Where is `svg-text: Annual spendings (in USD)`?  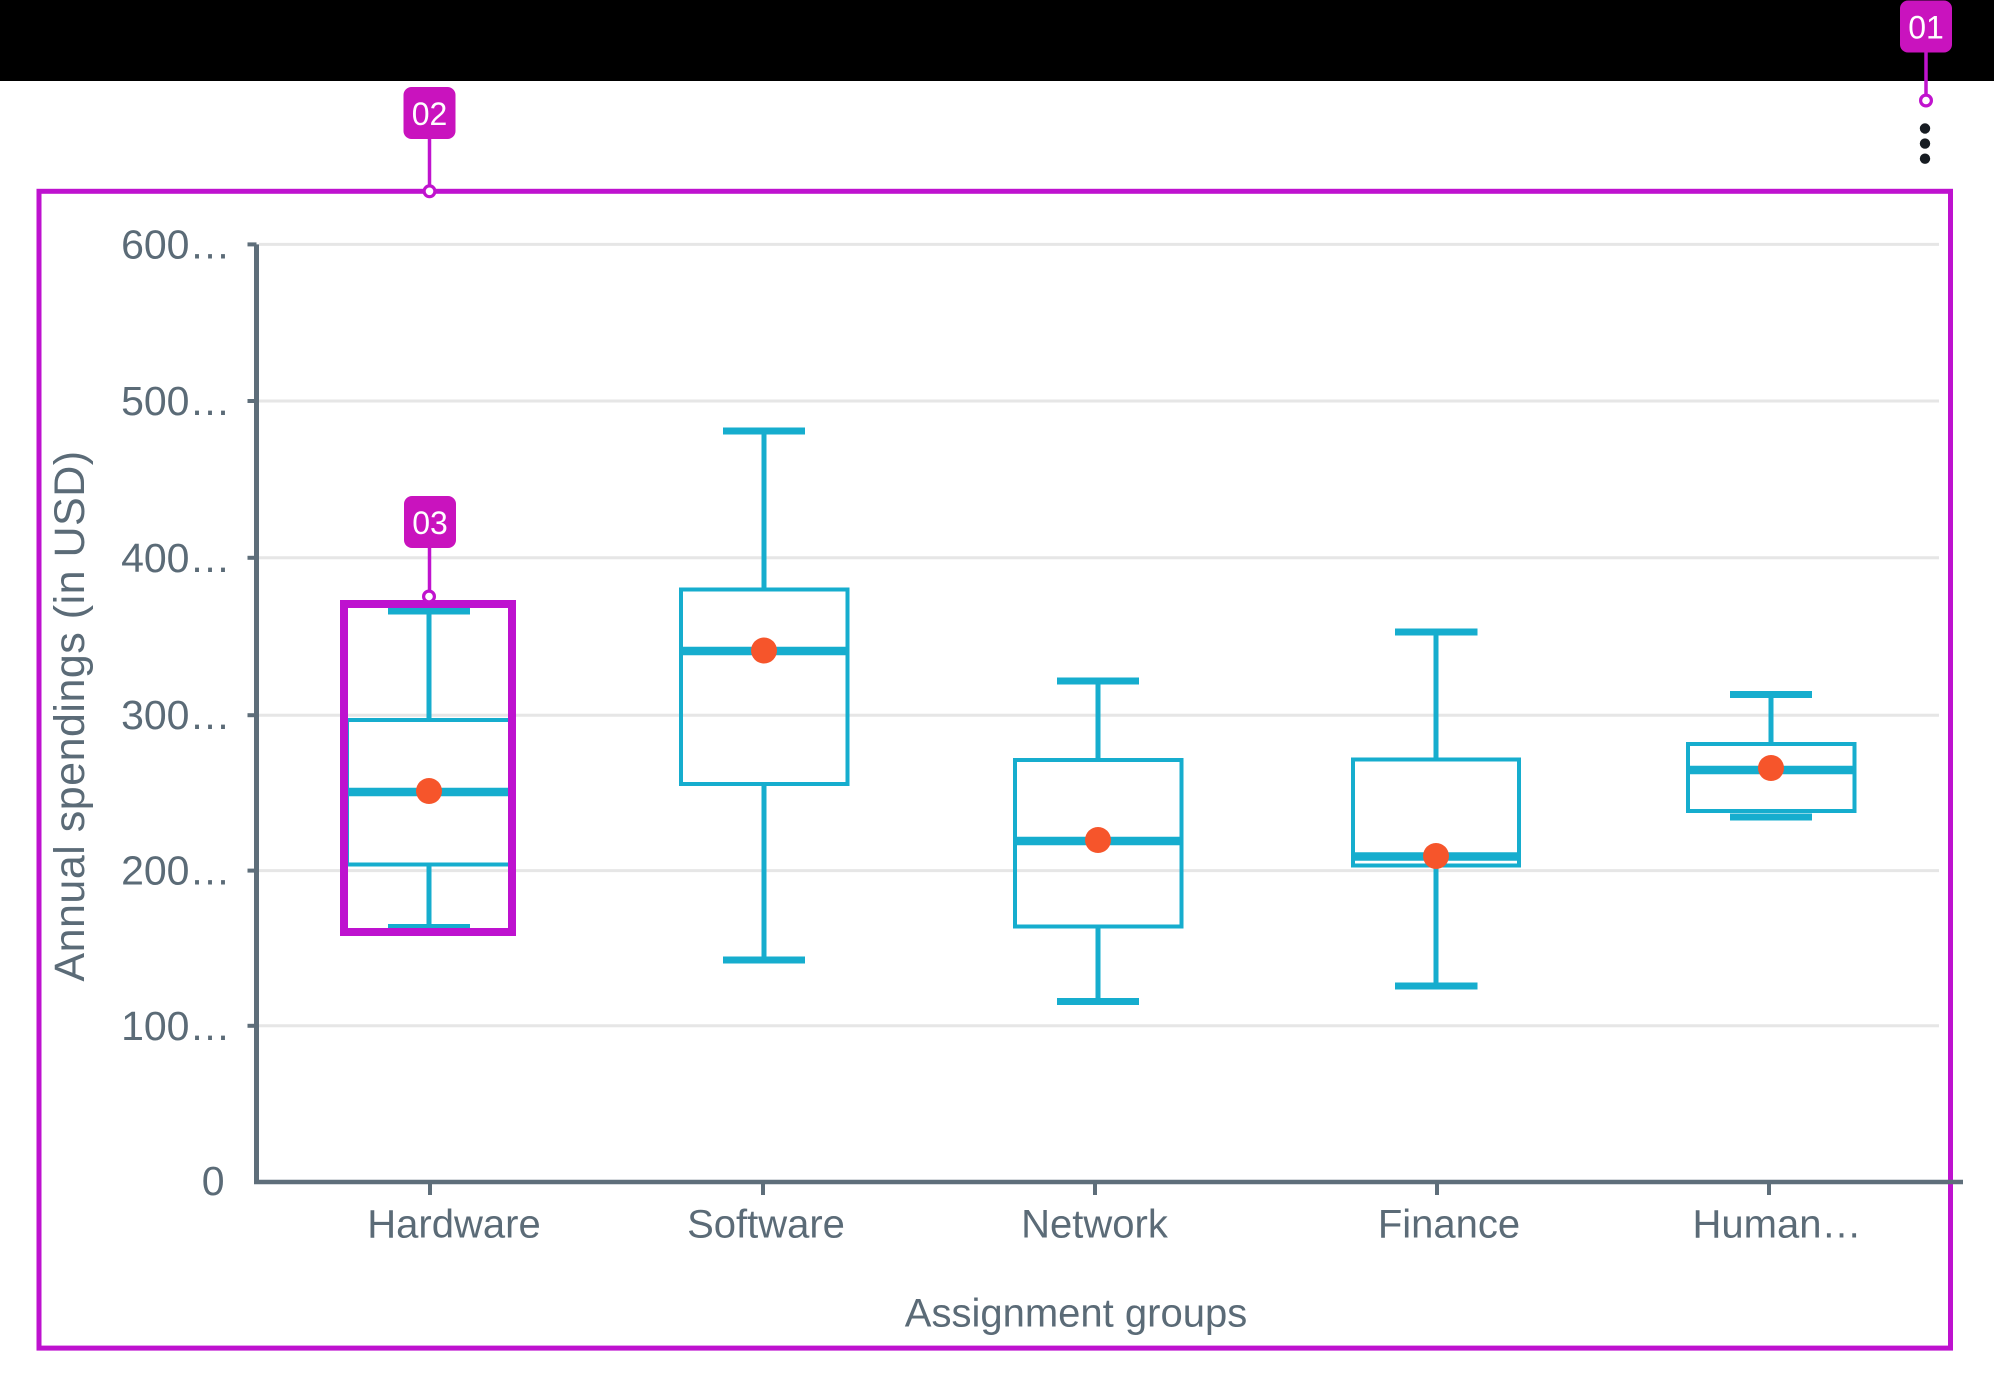 svg-text: Annual spendings (in USD) is located at coordinates (70, 715).